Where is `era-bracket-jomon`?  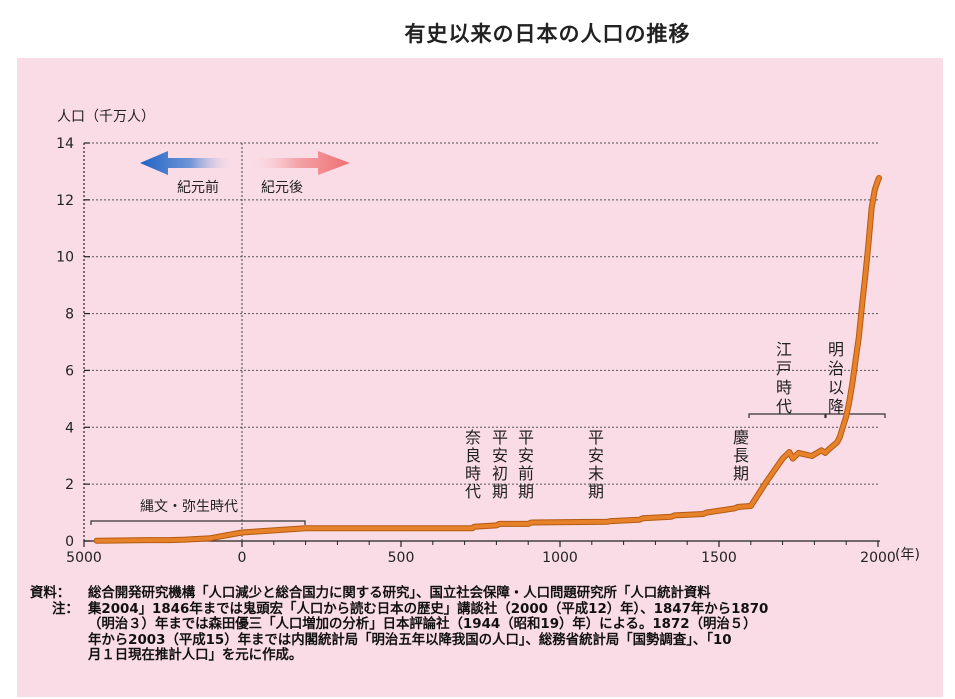
era-bracket-jomon is located at coordinates (198, 522).